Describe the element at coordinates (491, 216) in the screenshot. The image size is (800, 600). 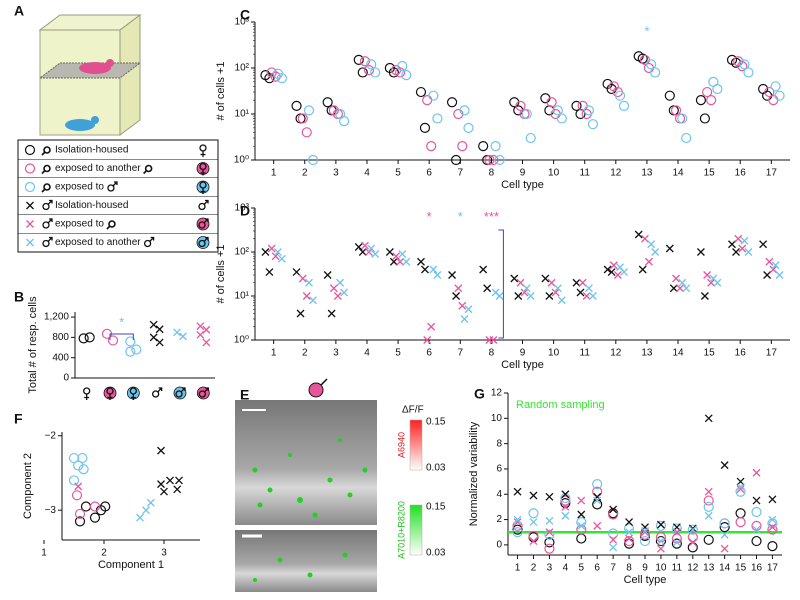
I see `annotation: ***` at that location.